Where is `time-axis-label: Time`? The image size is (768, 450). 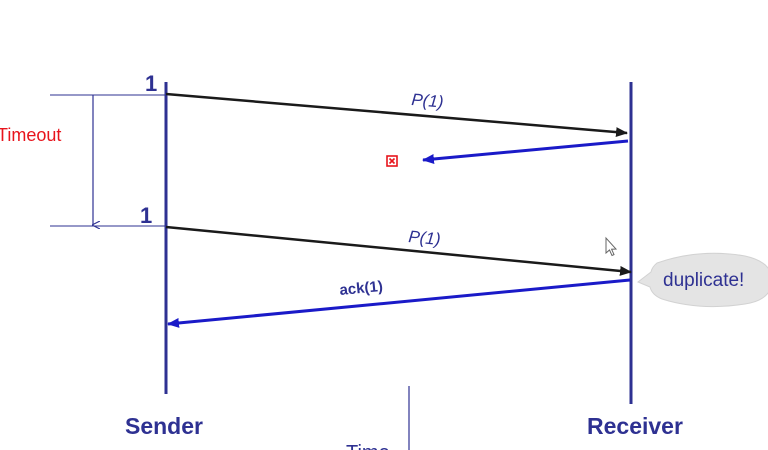
time-axis-label: Time is located at coordinates (368, 446).